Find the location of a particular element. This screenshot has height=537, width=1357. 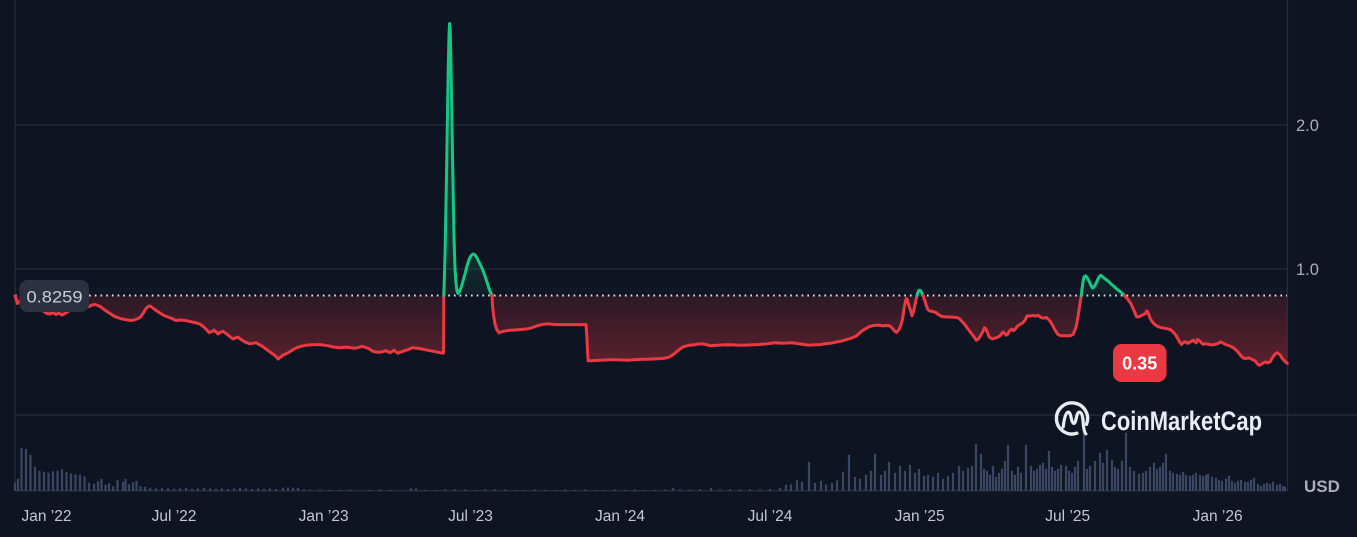

svg-text: CoinMarketCap is located at coordinates (1181, 421).